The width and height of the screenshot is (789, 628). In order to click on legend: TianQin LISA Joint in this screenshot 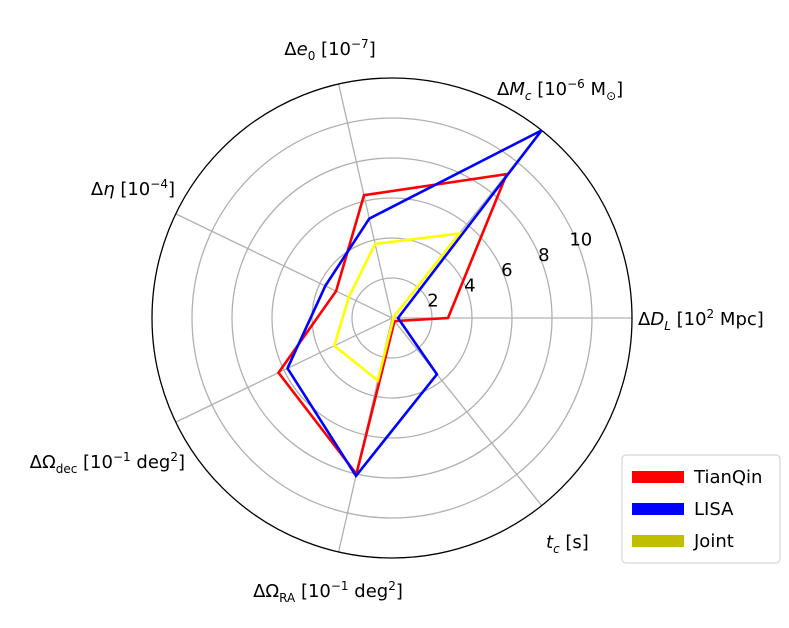, I will do `click(701, 509)`.